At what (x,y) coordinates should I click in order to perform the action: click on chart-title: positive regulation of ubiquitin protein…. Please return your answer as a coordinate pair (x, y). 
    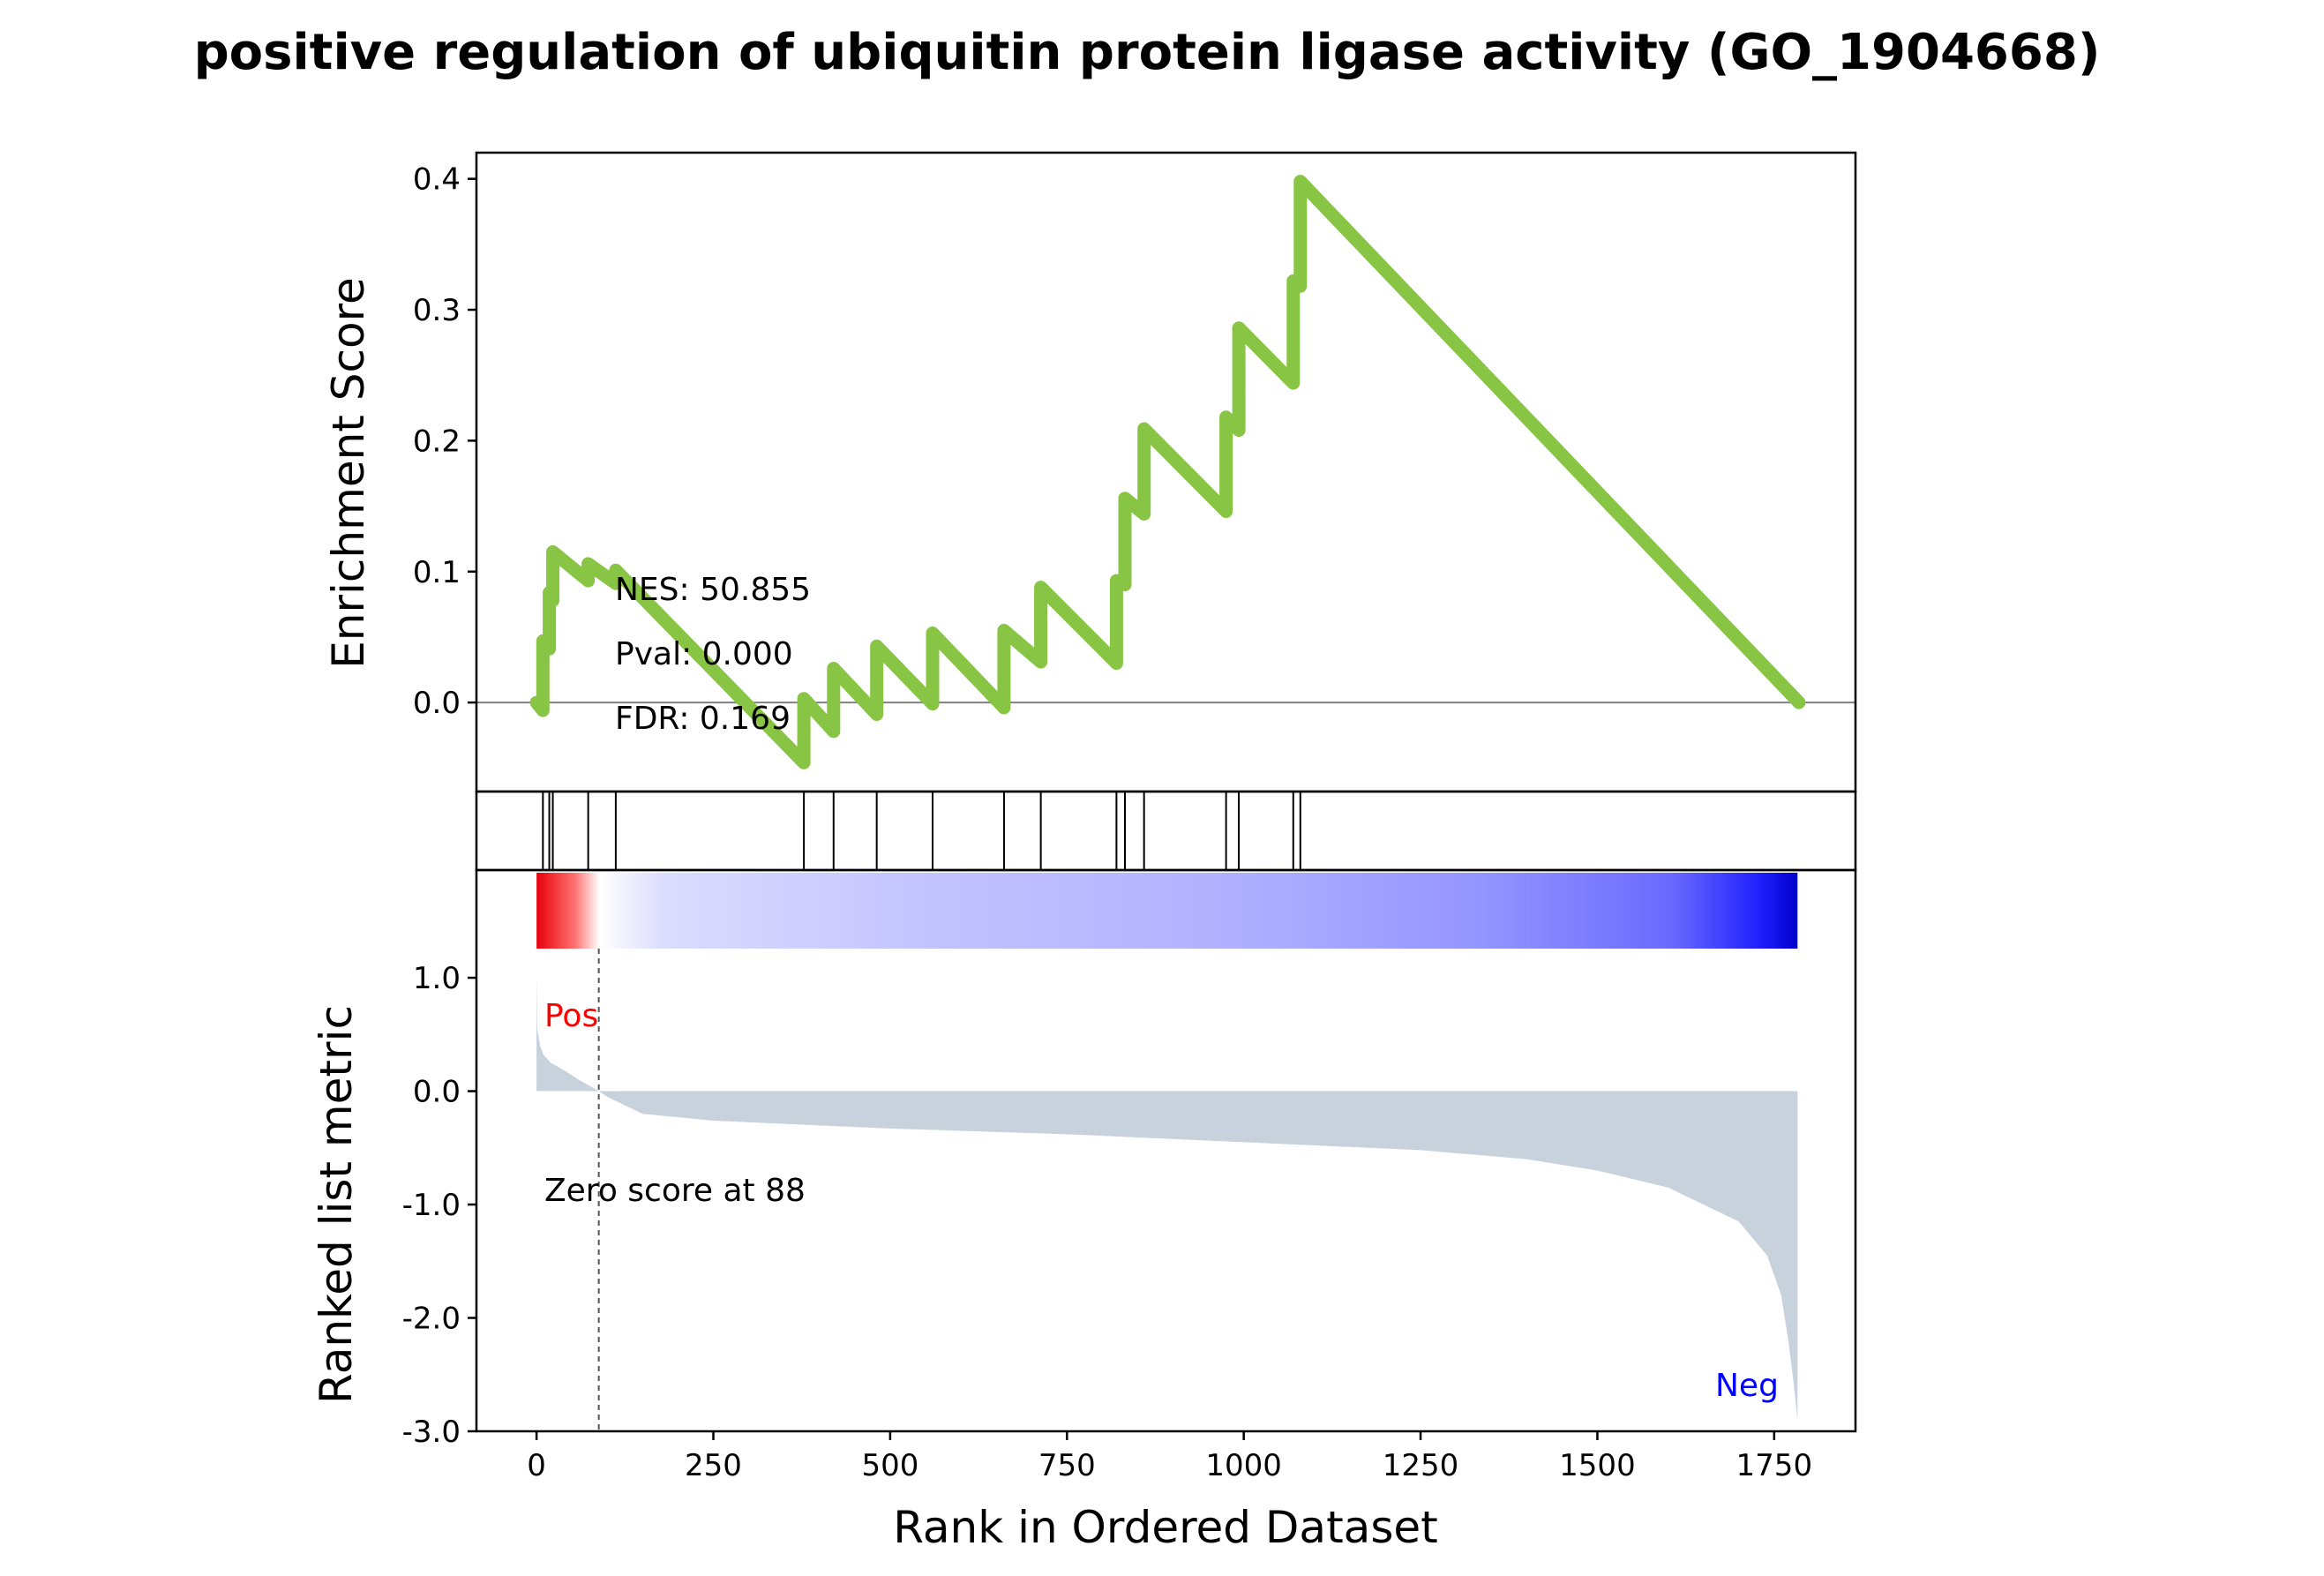
    Looking at the image, I should click on (1147, 52).